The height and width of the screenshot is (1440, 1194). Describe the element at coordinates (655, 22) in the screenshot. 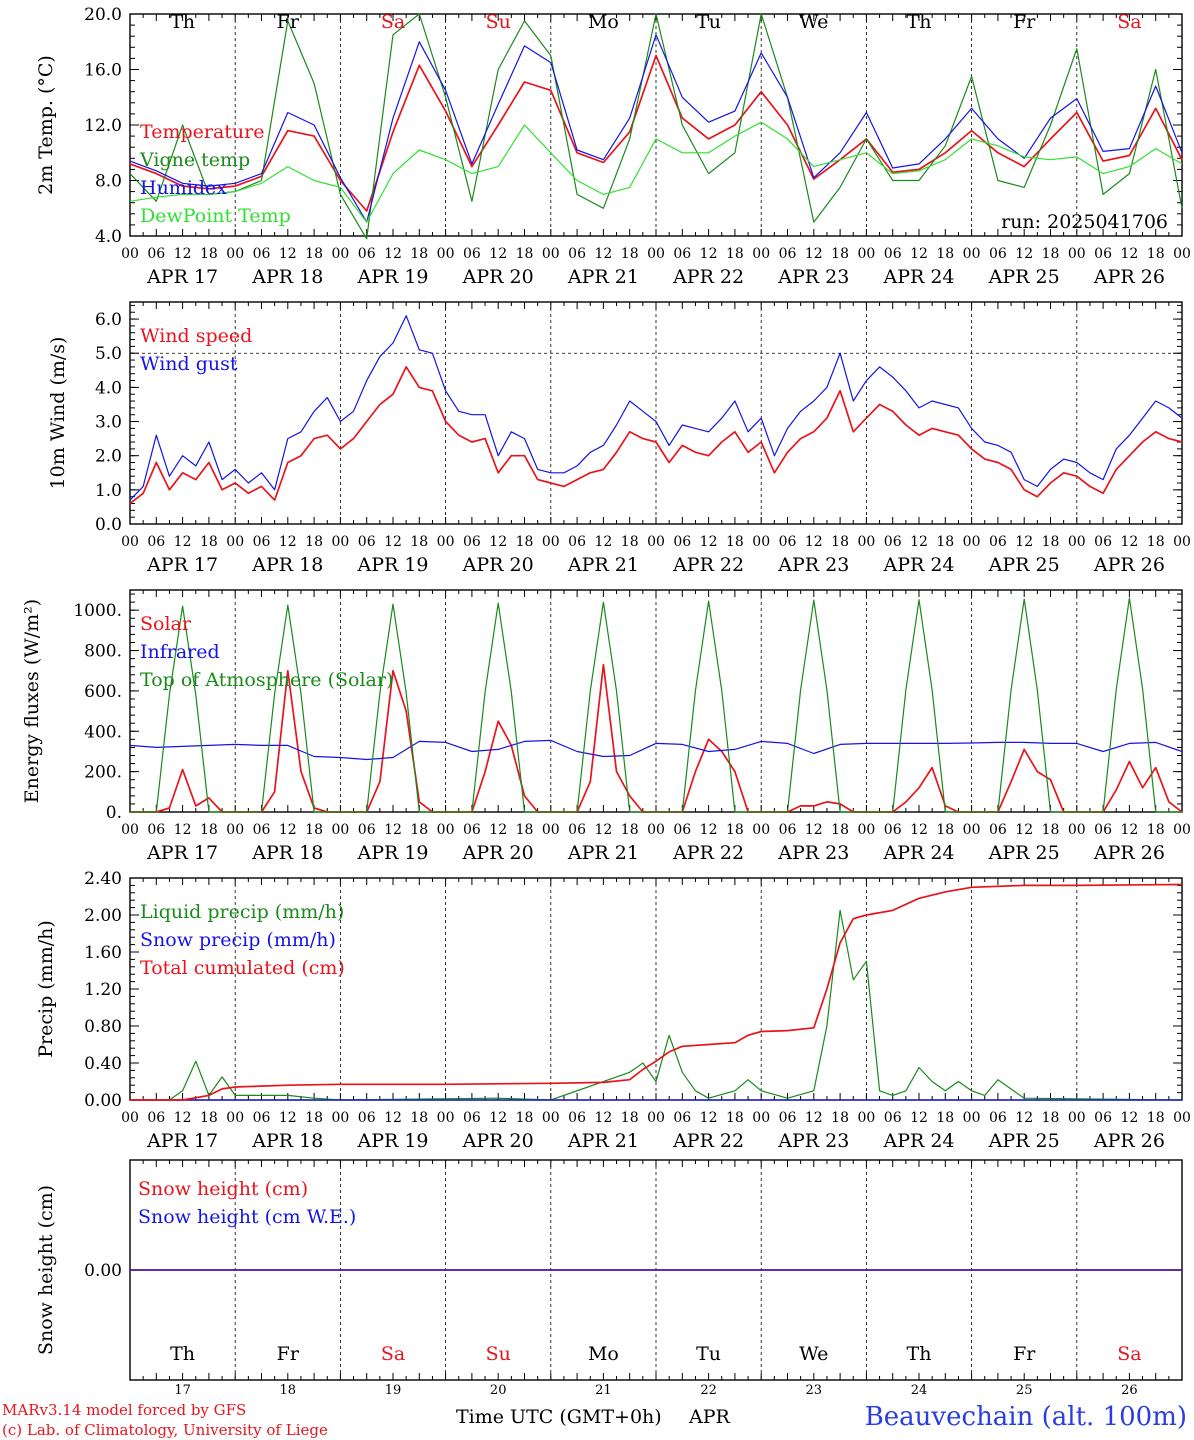

I see `weekday-labels: Th Fr Sa Su Mo Tu We Th Fr Sa` at that location.